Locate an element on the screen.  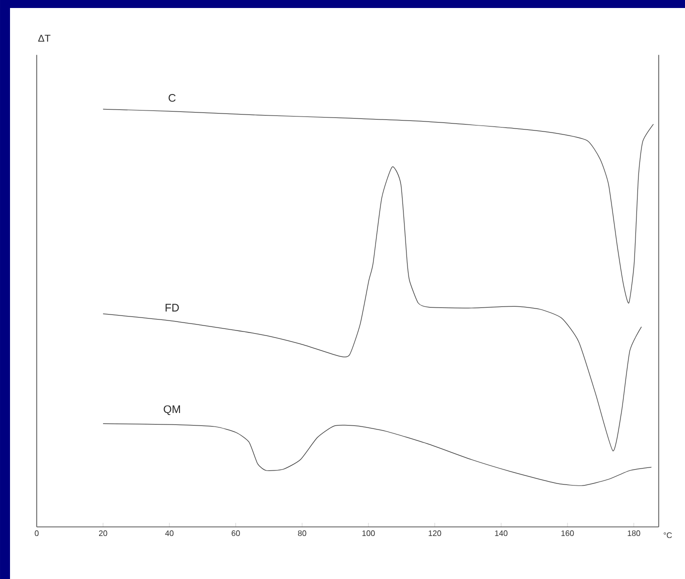
series-label: FD is located at coordinates (172, 308).